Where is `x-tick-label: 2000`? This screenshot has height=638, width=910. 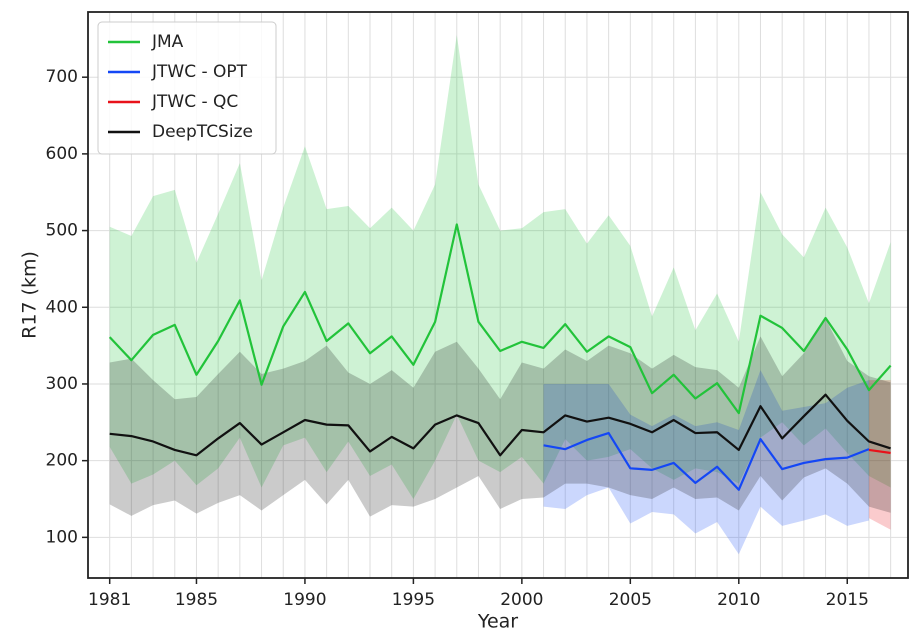
x-tick-label: 2000 is located at coordinates (521, 600).